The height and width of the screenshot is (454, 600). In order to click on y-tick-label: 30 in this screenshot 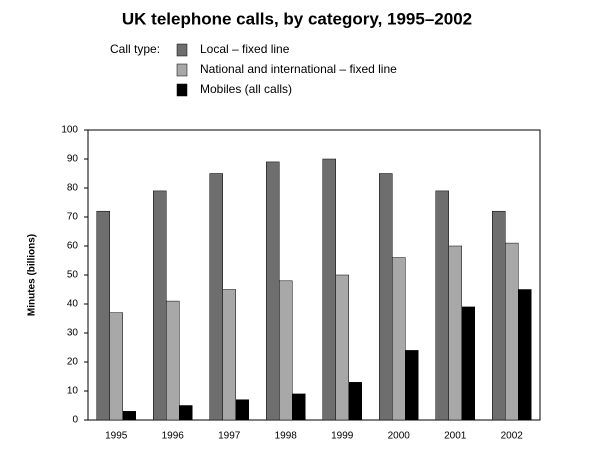, I will do `click(73, 333)`.